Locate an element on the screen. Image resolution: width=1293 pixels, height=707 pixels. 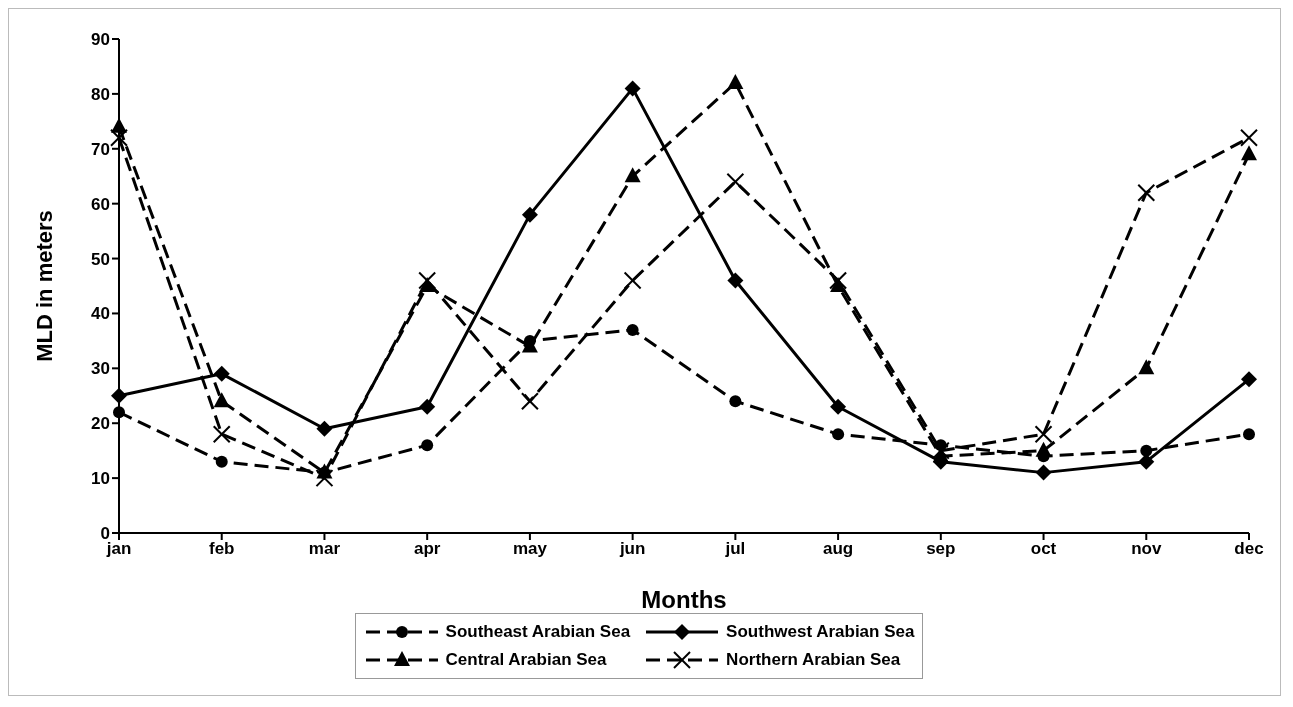
x-tick-label: dec is located at coordinates (1249, 549).